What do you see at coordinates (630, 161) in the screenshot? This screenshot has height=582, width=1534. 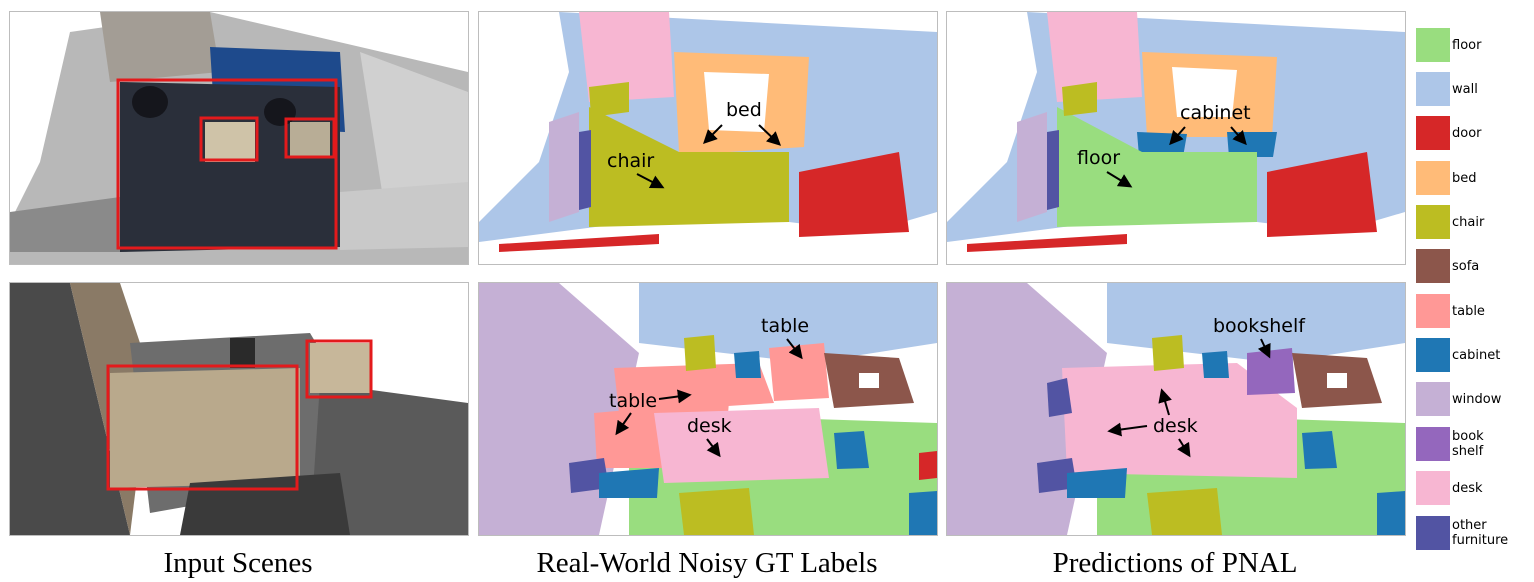 I see `annotation-chair: chair` at bounding box center [630, 161].